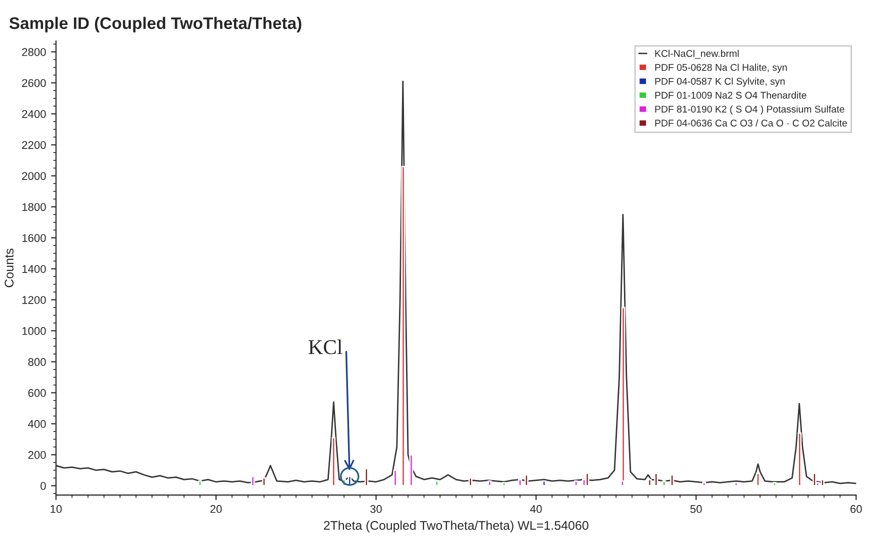  Describe the element at coordinates (376, 509) in the screenshot. I see `x-tick-label: 30` at that location.